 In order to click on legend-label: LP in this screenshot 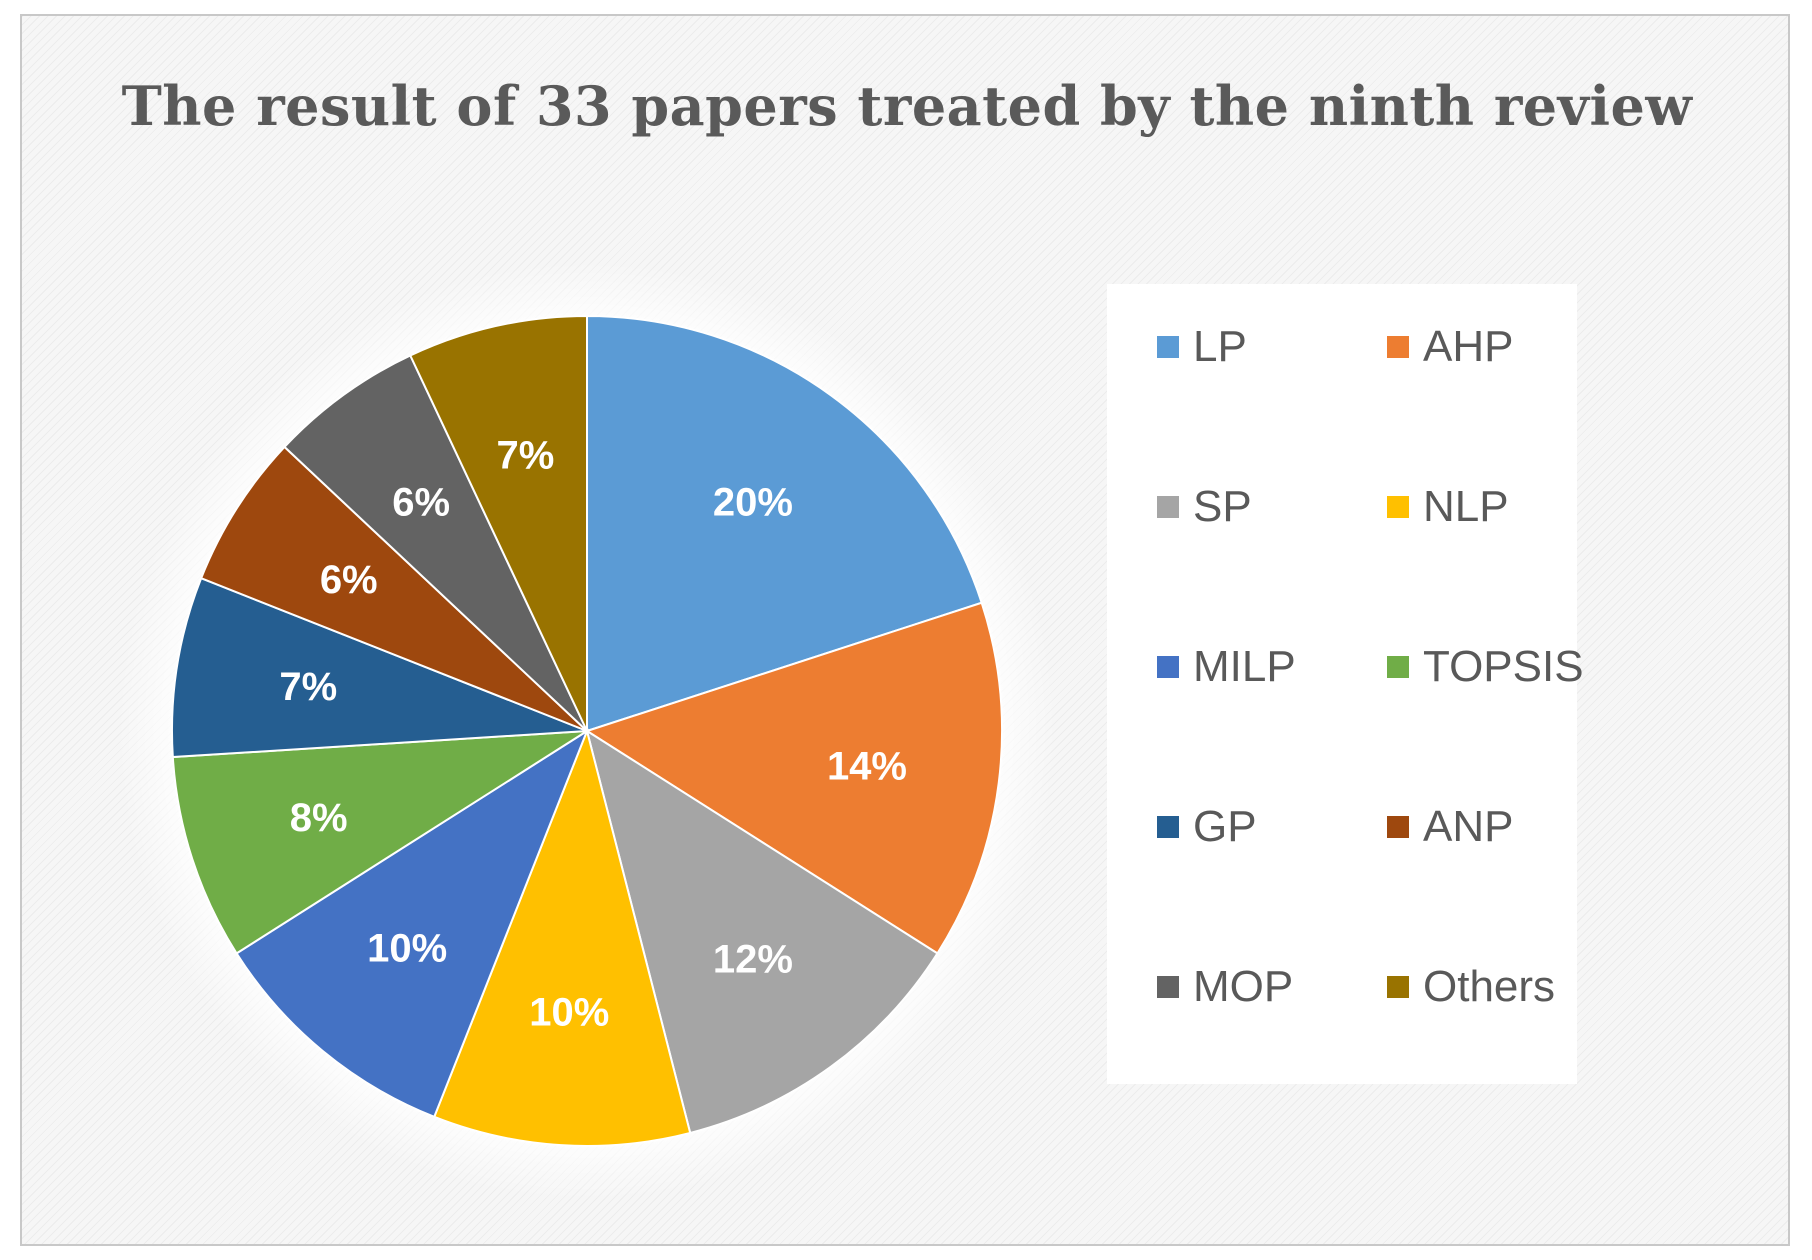, I will do `click(1220, 346)`.